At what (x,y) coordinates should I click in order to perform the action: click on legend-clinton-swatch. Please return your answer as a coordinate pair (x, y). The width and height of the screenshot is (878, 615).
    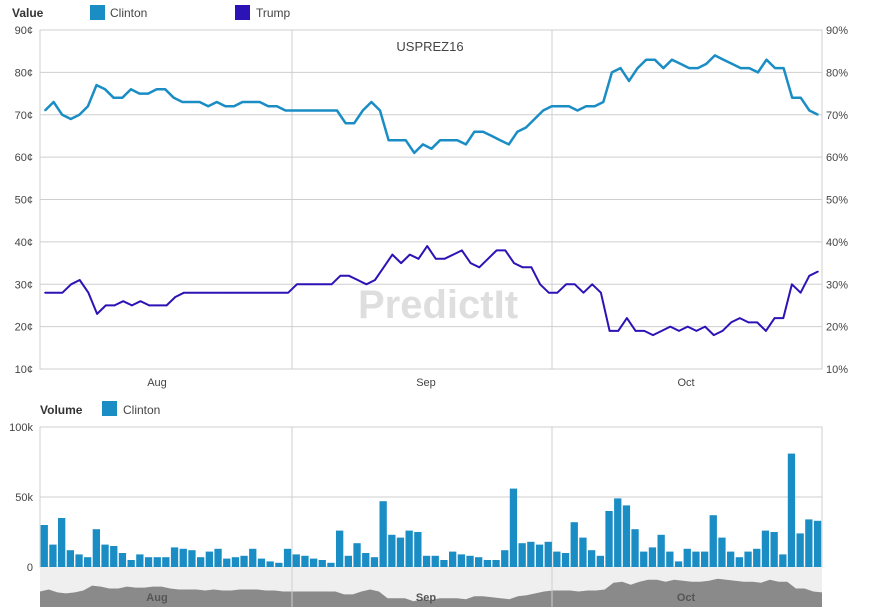
    Looking at the image, I should click on (97, 12).